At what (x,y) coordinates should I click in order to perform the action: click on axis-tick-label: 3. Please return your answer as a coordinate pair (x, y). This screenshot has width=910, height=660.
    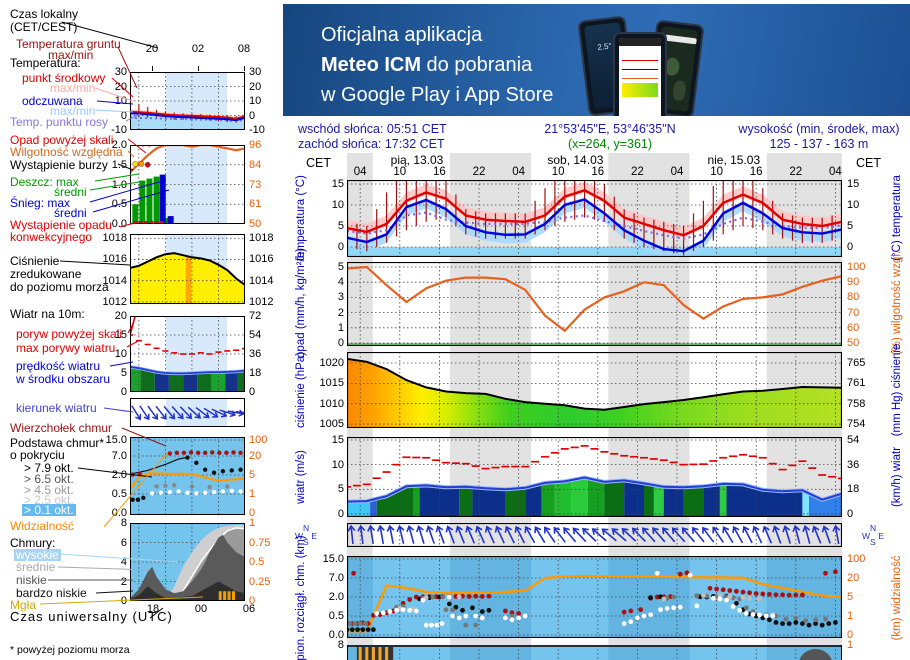
    Looking at the image, I should click on (340, 297).